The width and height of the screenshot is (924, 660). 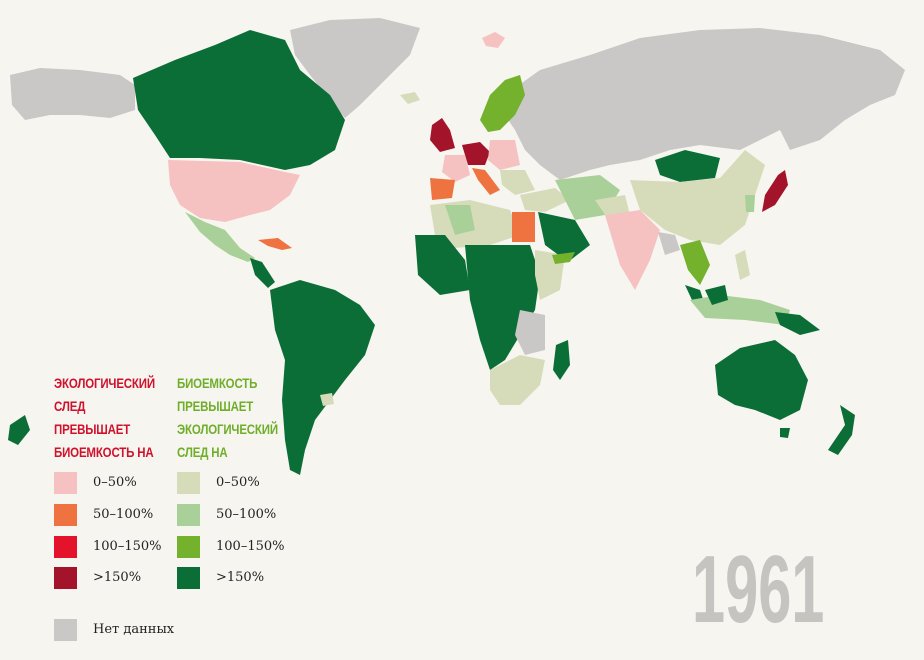 What do you see at coordinates (220, 237) in the screenshot?
I see `region-mexico` at bounding box center [220, 237].